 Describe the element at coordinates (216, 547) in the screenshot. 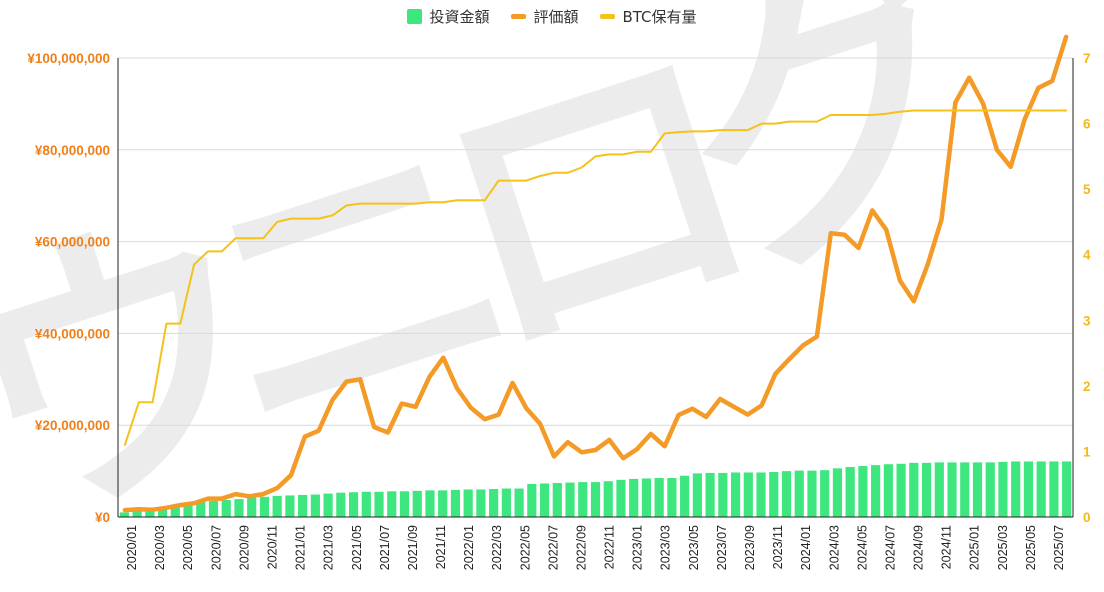

I see `x-tick-label: 2020/07` at that location.